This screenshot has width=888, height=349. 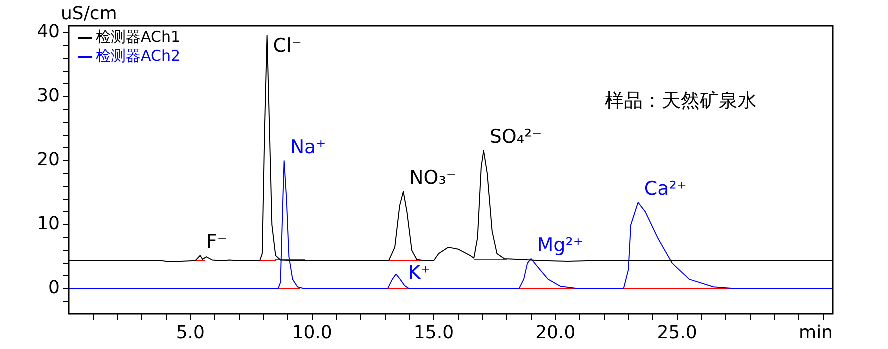 I want to click on x-tick-label: 5.0, so click(x=190, y=333).